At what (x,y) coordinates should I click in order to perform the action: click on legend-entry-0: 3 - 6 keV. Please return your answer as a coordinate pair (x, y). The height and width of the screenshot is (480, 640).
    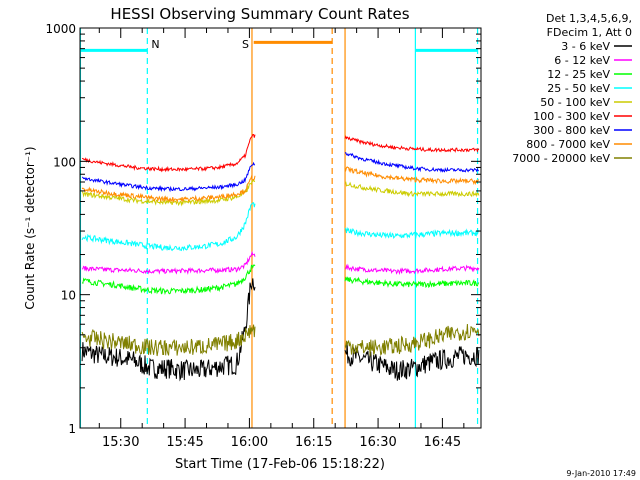
    Looking at the image, I should click on (585, 46).